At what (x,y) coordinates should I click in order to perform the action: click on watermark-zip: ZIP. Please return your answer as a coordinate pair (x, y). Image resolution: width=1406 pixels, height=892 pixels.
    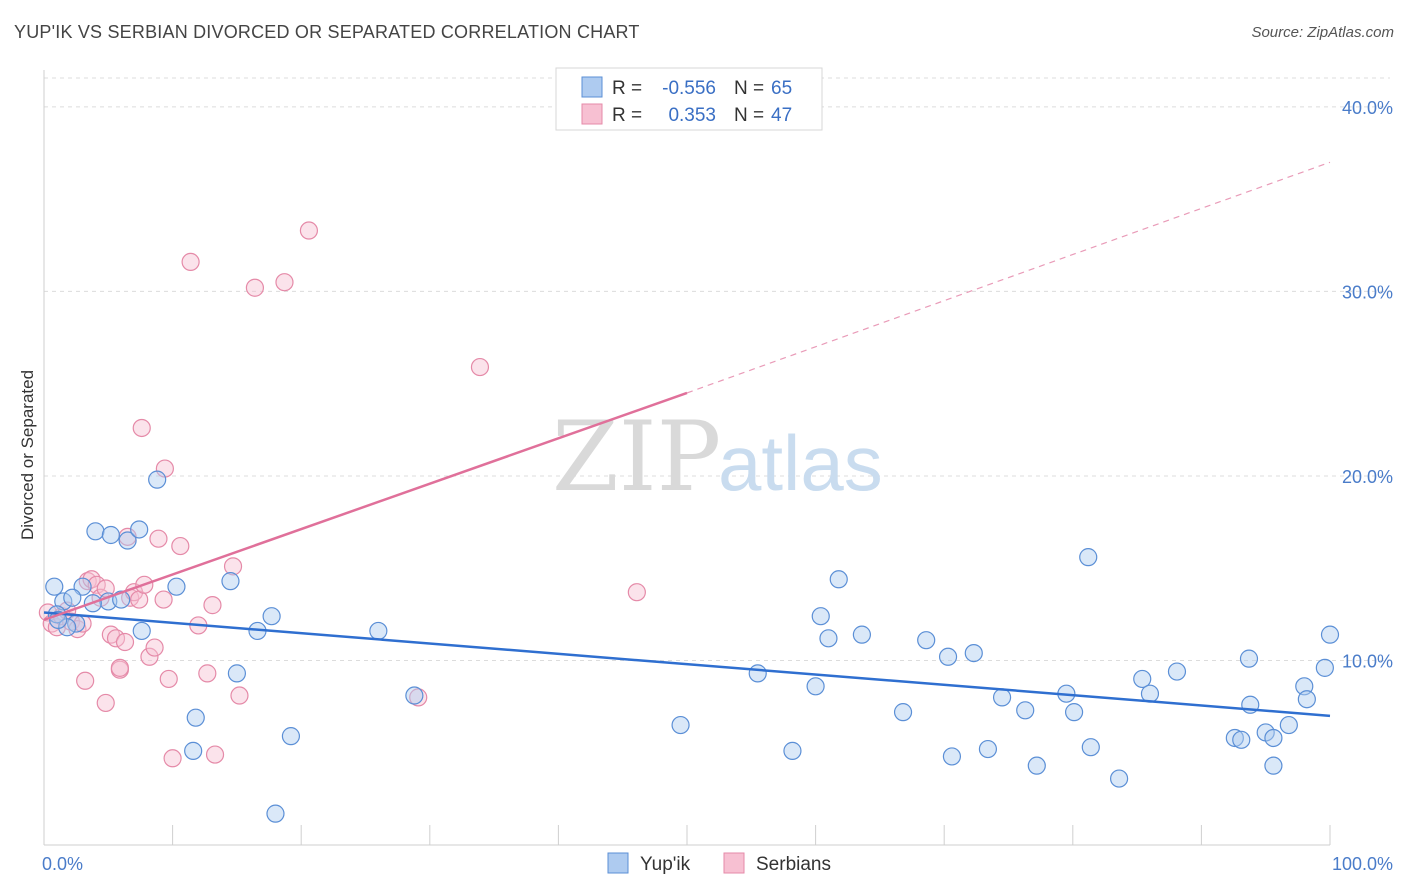
    Looking at the image, I should click on (636, 457).